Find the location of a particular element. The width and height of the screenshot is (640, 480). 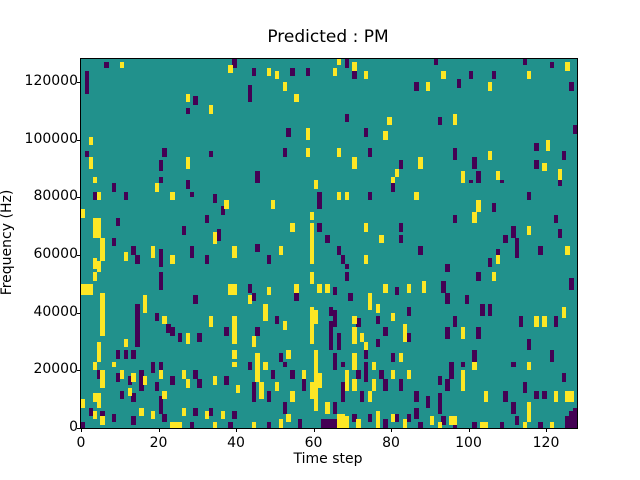

x-tick-label: 120 is located at coordinates (546, 443).